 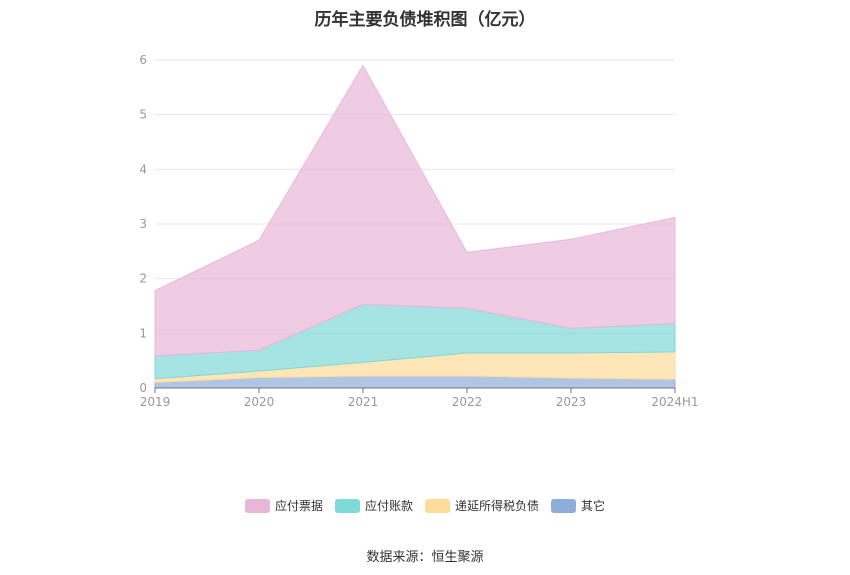 I want to click on chart-title: 历年主要负债堆积图（亿元）, so click(x=425, y=20).